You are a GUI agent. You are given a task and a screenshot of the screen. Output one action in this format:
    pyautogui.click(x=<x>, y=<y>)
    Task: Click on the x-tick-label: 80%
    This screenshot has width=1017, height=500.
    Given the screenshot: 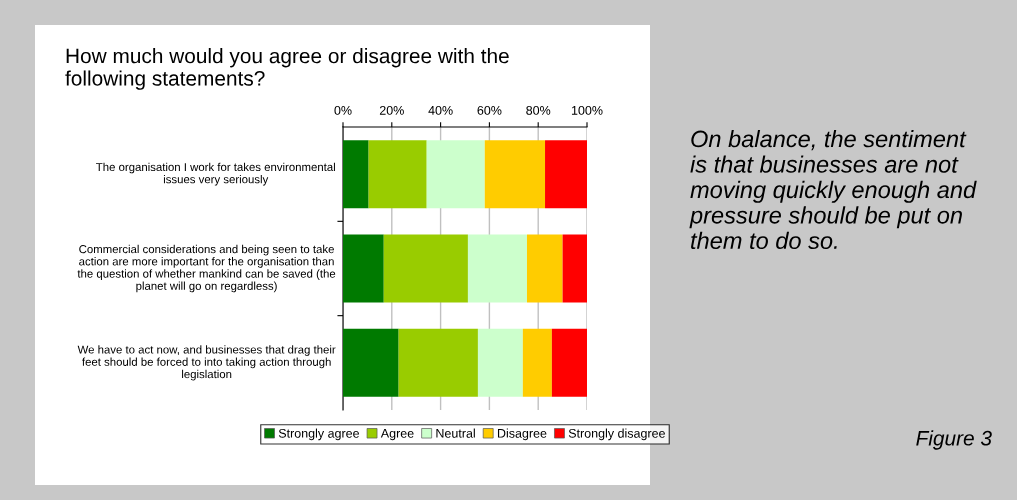 What is the action you would take?
    pyautogui.click(x=538, y=110)
    